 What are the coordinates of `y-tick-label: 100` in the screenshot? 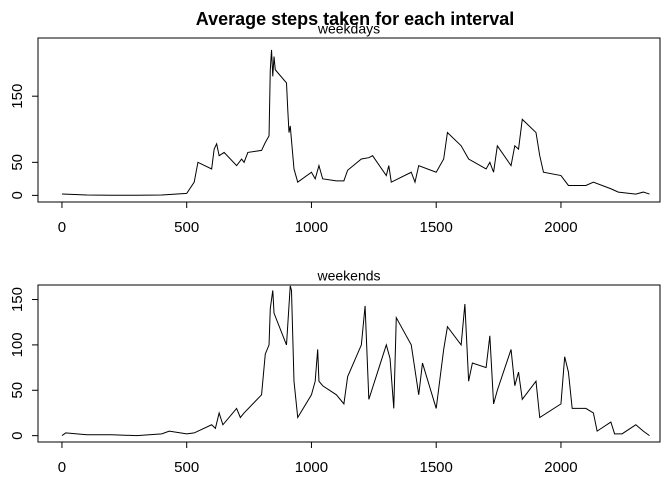 It's located at (17, 344).